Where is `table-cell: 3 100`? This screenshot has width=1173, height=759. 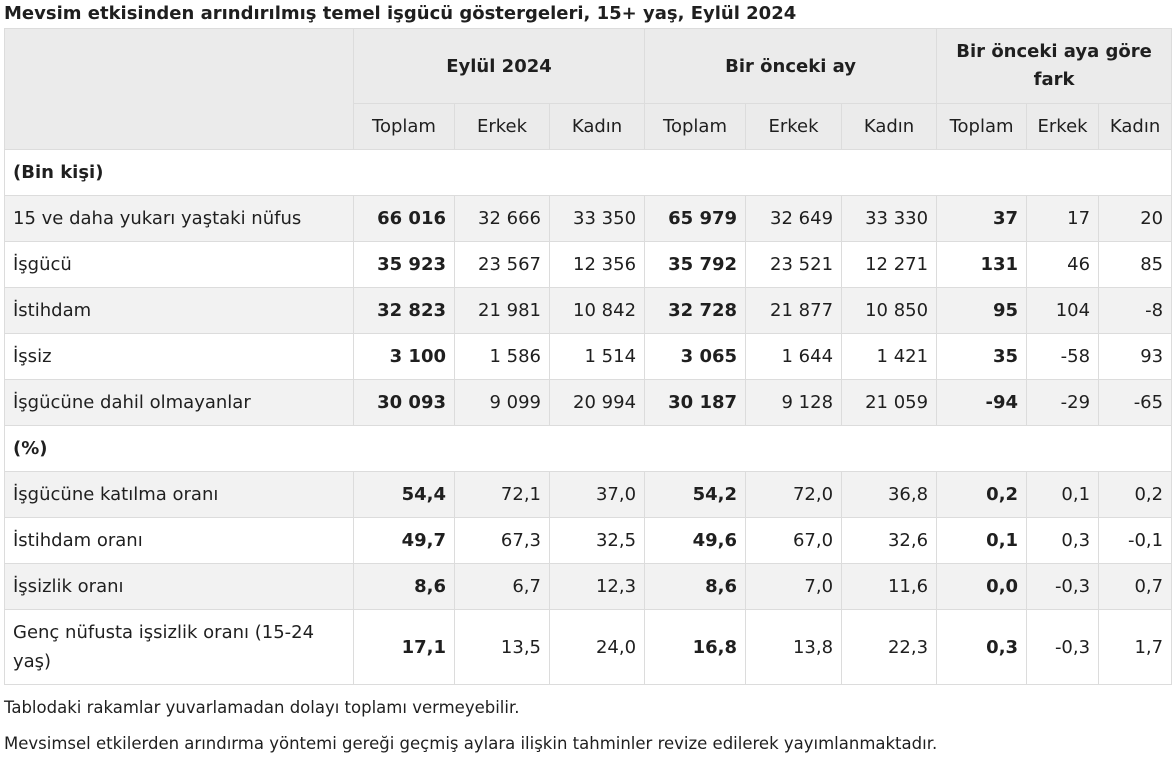
table-cell: 3 100 is located at coordinates (404, 356).